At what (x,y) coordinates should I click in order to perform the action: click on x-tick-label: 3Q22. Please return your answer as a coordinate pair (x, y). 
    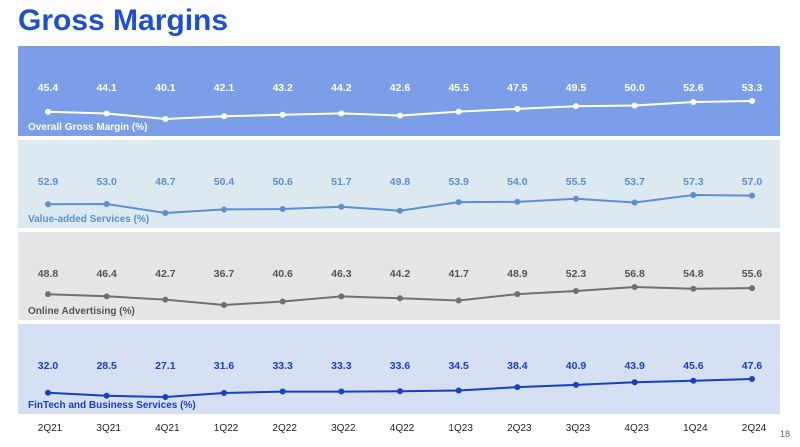
    Looking at the image, I should click on (343, 428).